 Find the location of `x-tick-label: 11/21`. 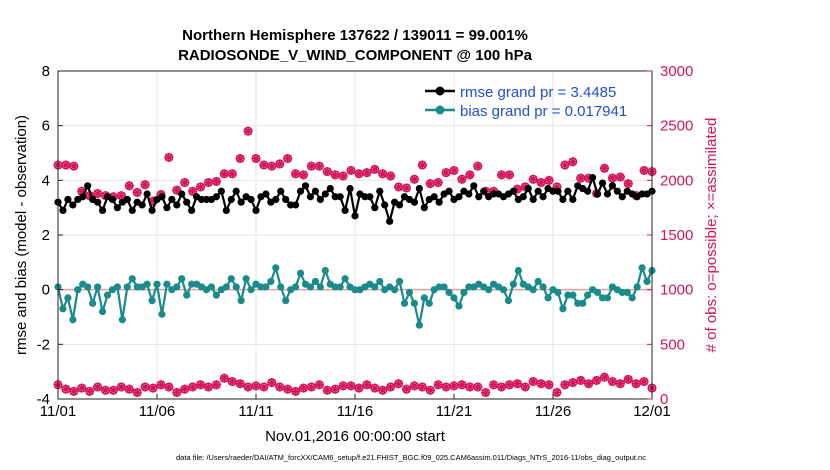

x-tick-label: 11/21 is located at coordinates (454, 411).